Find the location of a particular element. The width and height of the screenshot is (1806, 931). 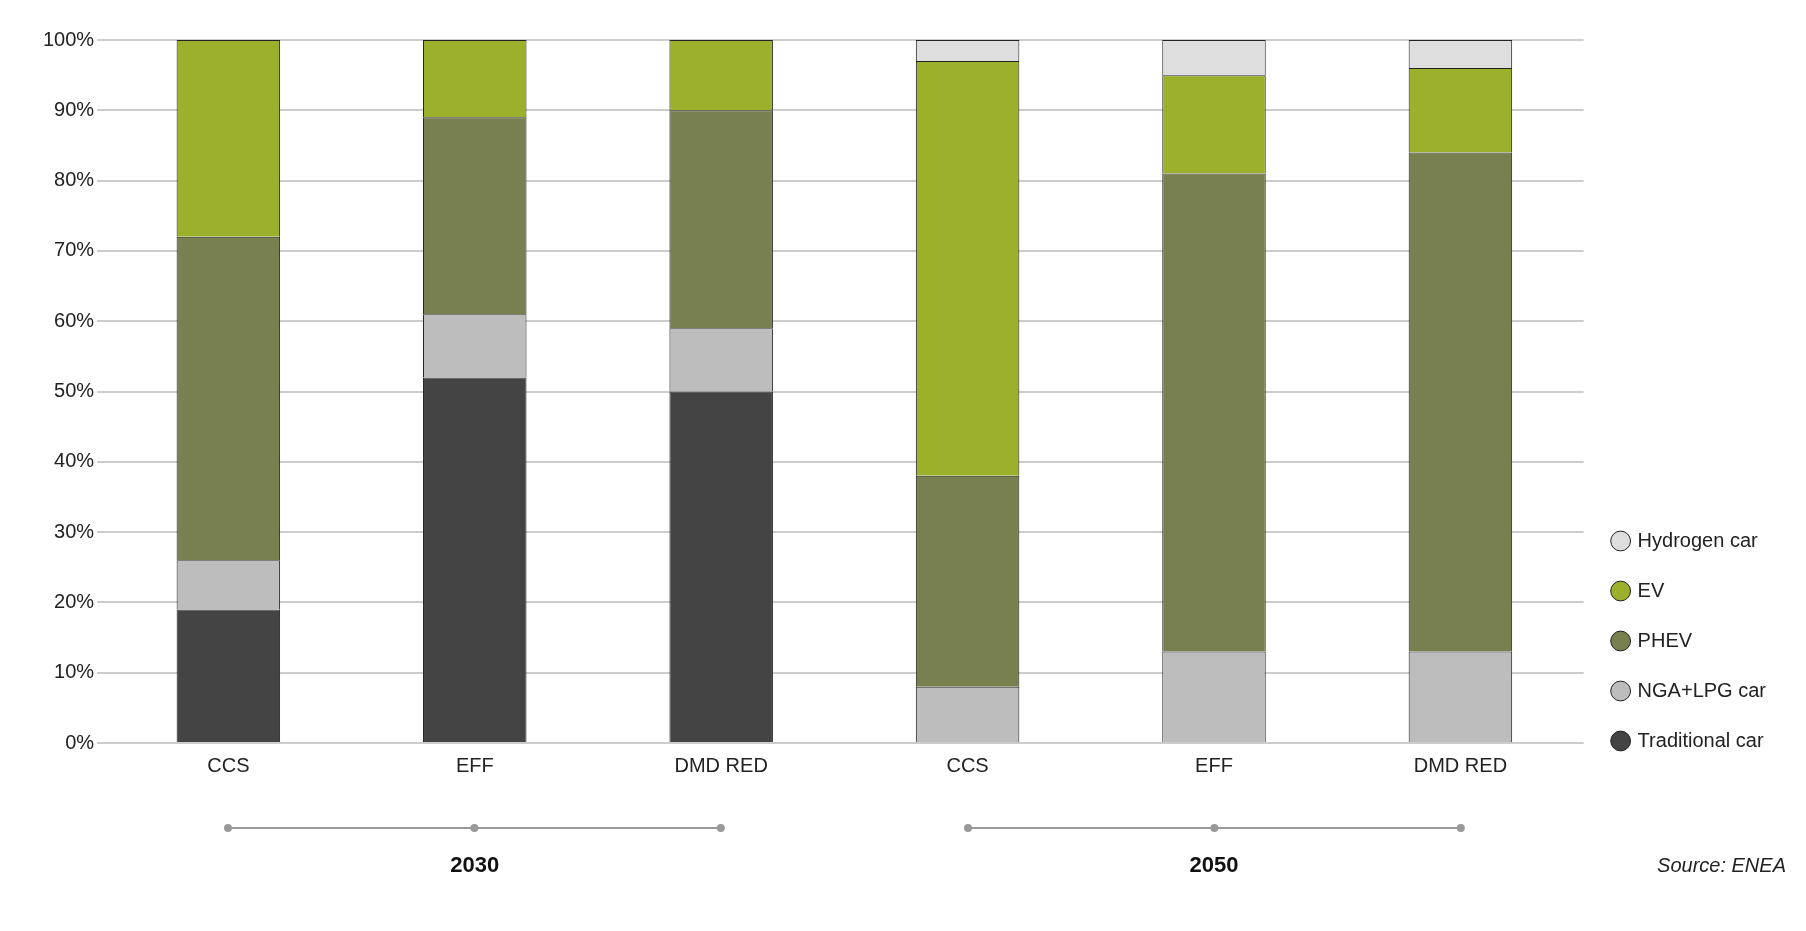

legend-label: NGA+LPG car is located at coordinates (1702, 689).